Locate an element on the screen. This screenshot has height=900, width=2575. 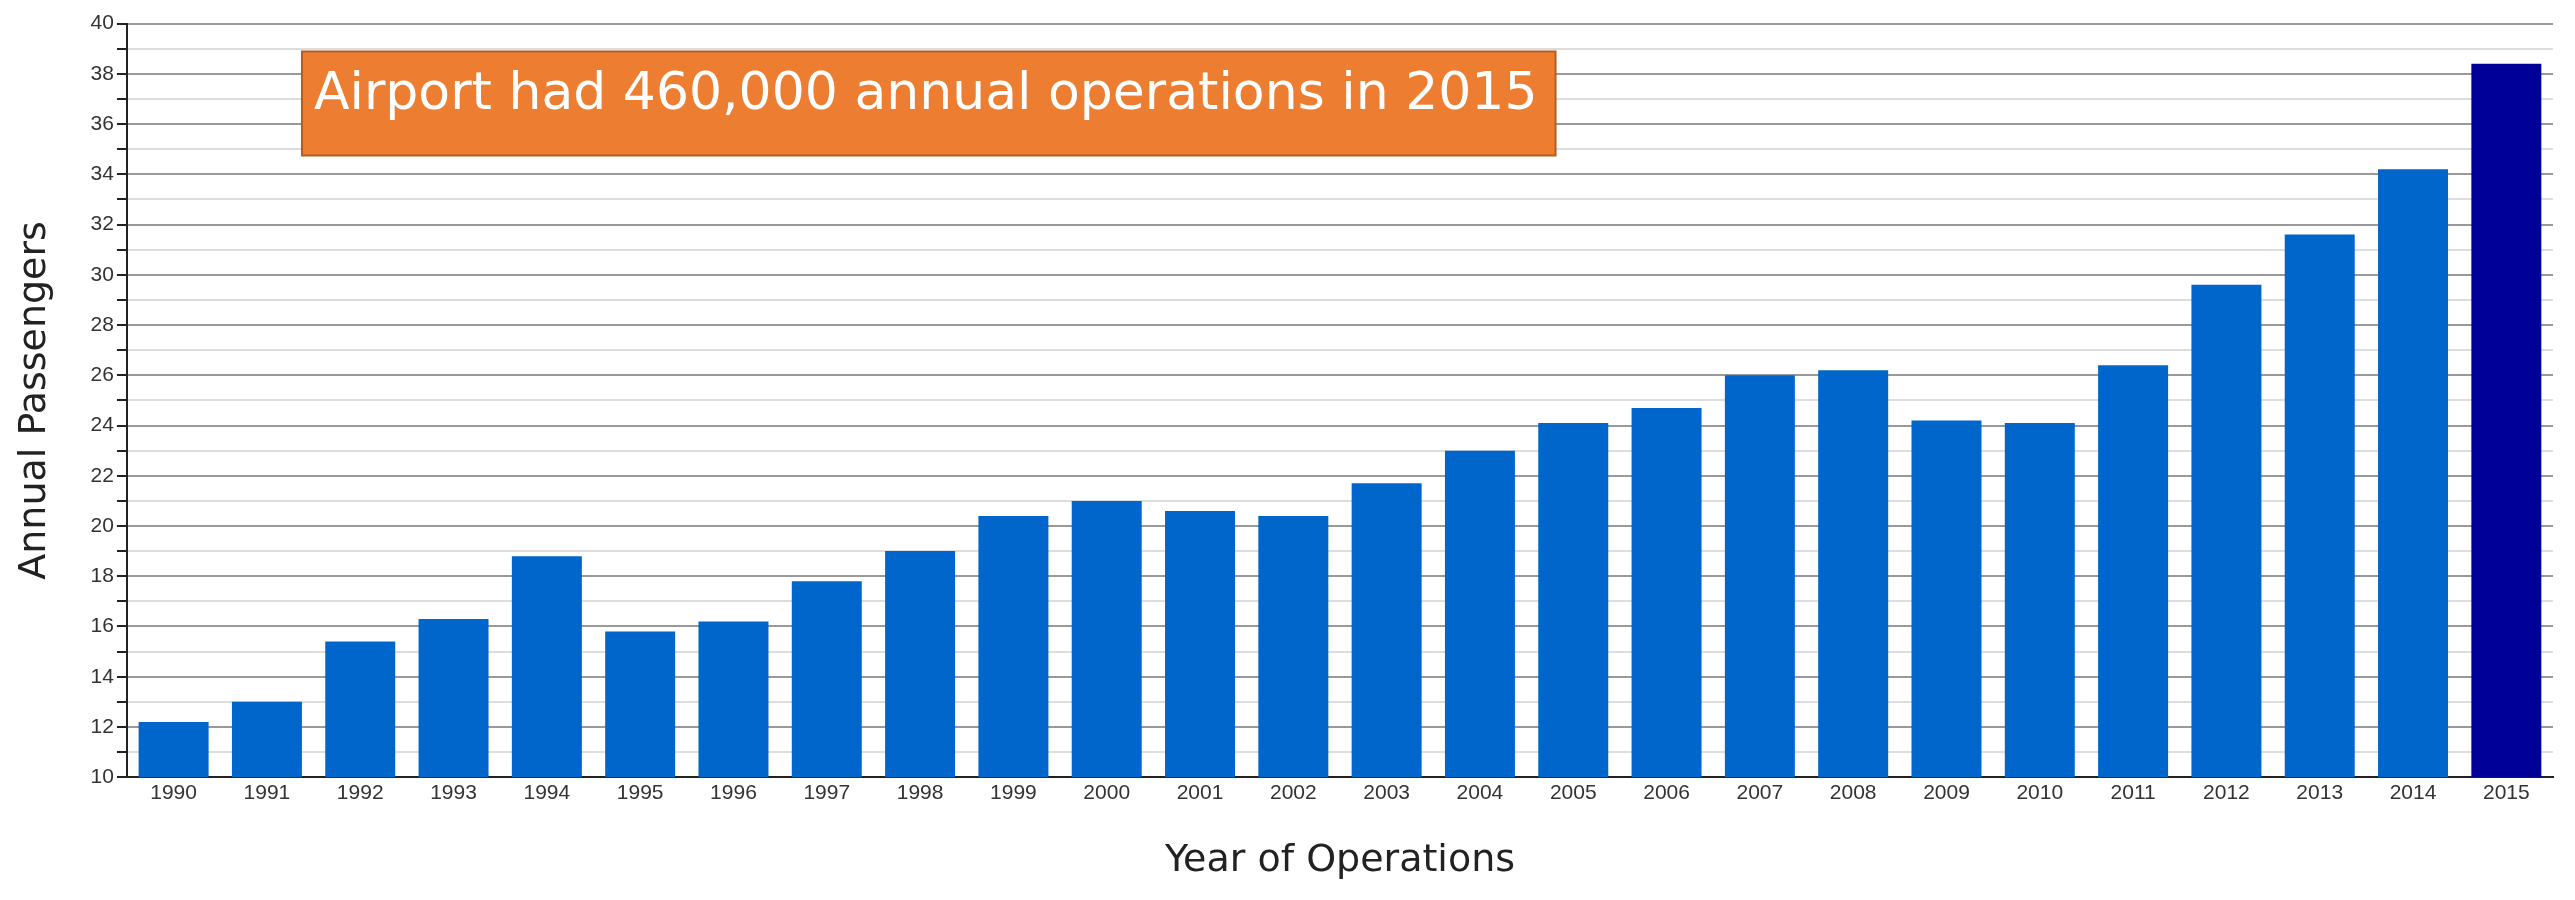
x-tick-label: 1991 is located at coordinates (267, 791).